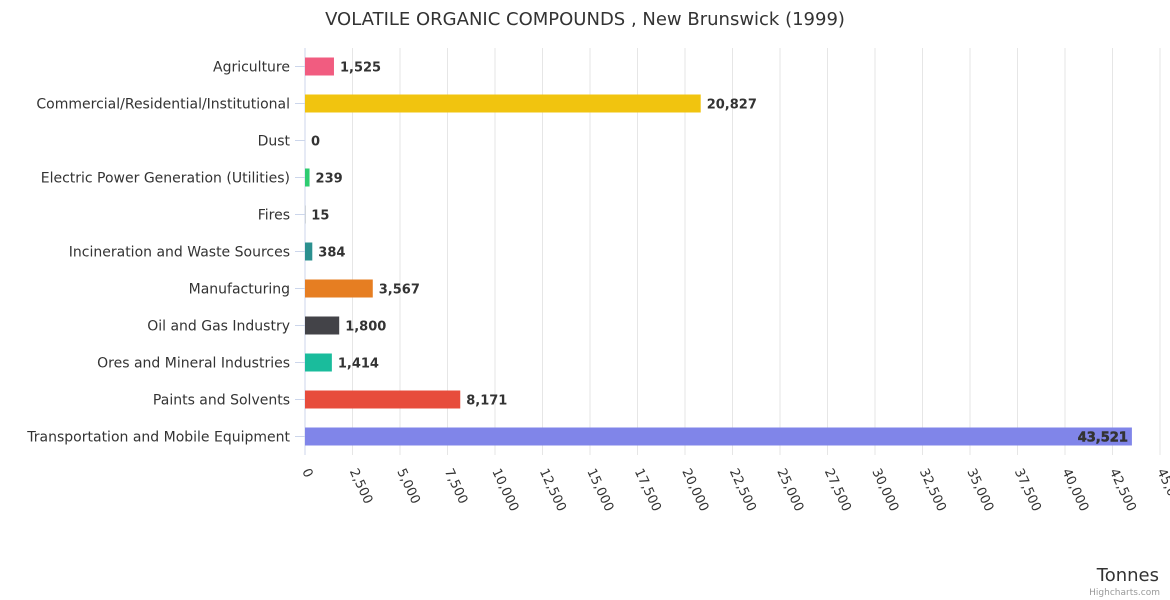 Image resolution: width=1170 pixels, height=600 pixels. What do you see at coordinates (221, 401) in the screenshot?
I see `category-label: Paints and Solvents` at bounding box center [221, 401].